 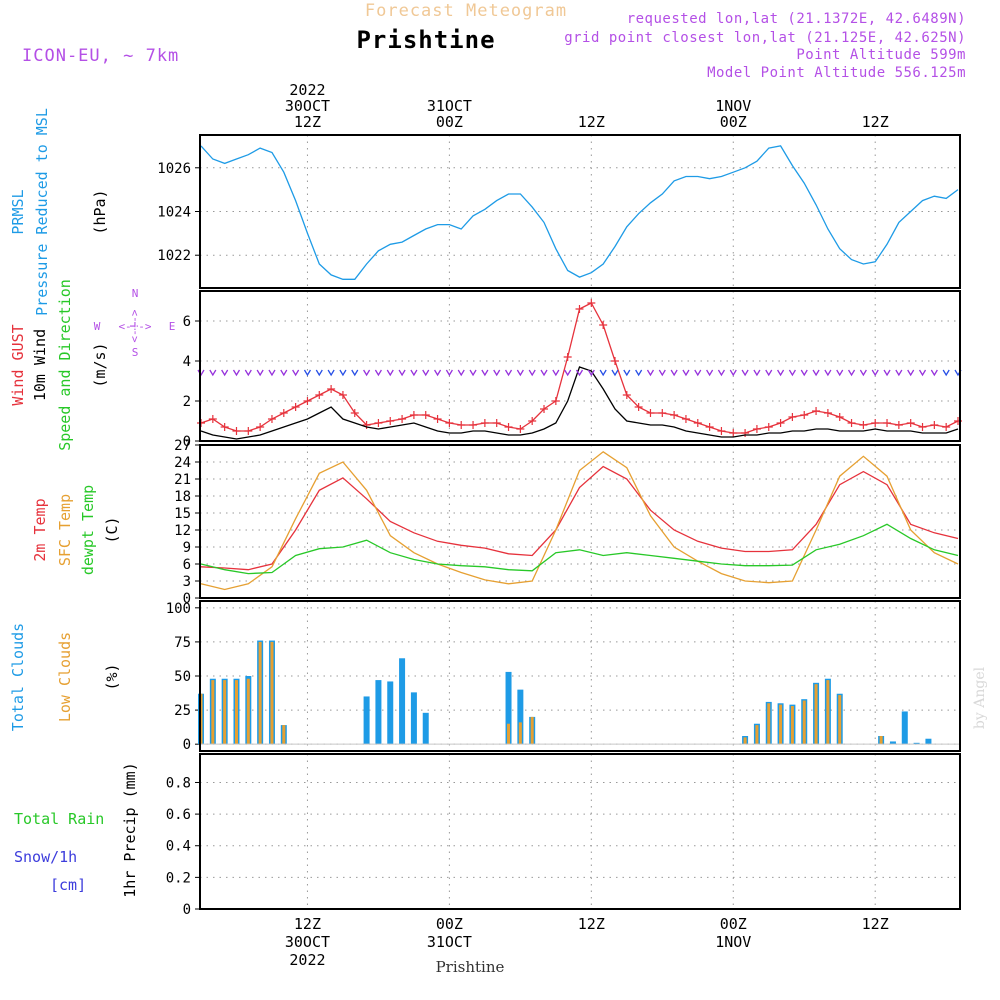 What do you see at coordinates (182, 446) in the screenshot?
I see `y-tick-label: 27` at bounding box center [182, 446].